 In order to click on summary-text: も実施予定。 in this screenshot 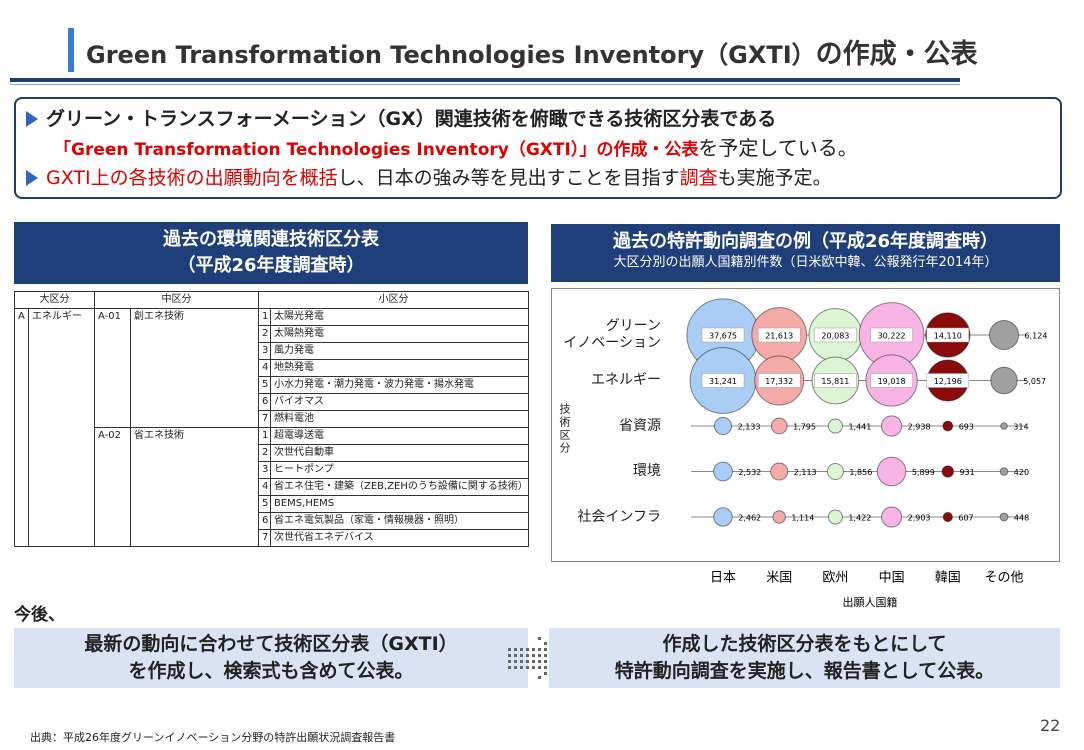, I will do `click(774, 178)`.